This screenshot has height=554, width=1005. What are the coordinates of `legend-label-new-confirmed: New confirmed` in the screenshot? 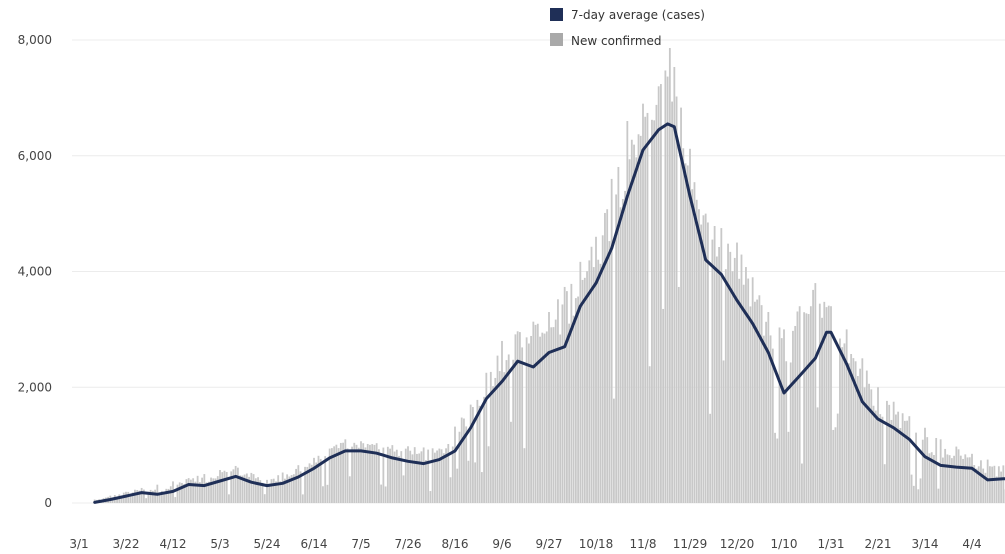 It's located at (616, 41).